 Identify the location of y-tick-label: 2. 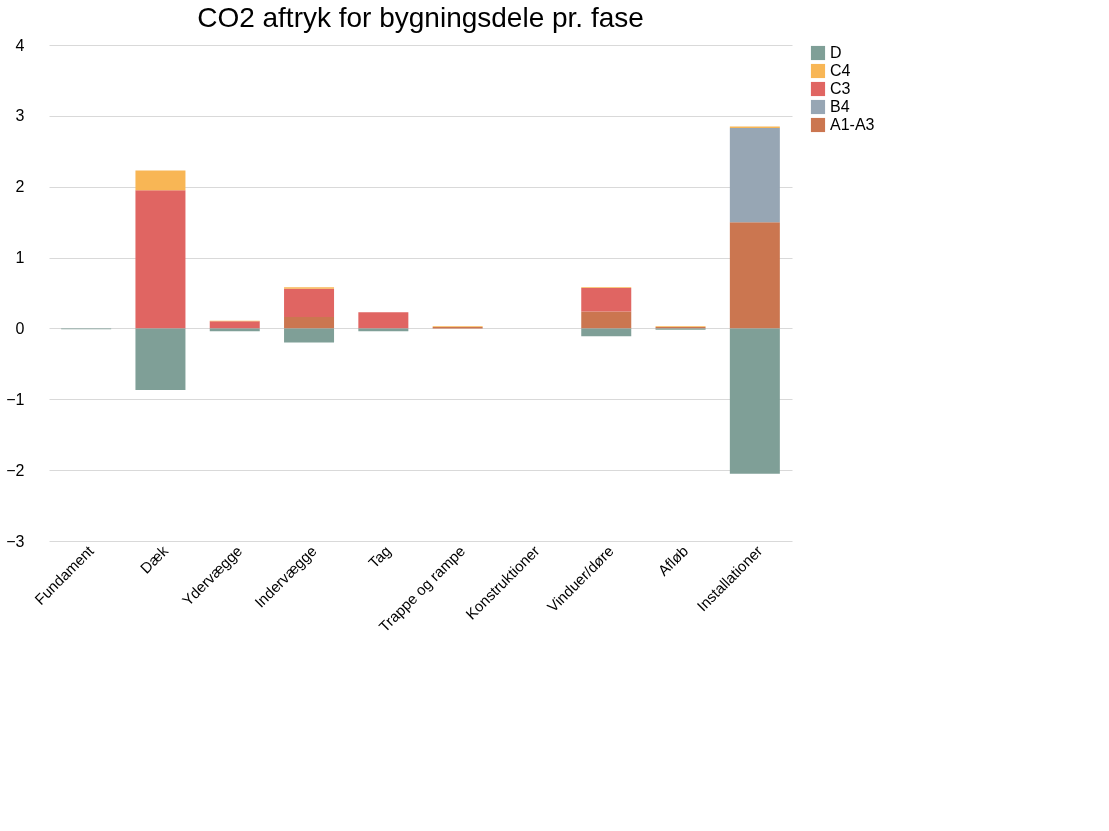
(20, 187).